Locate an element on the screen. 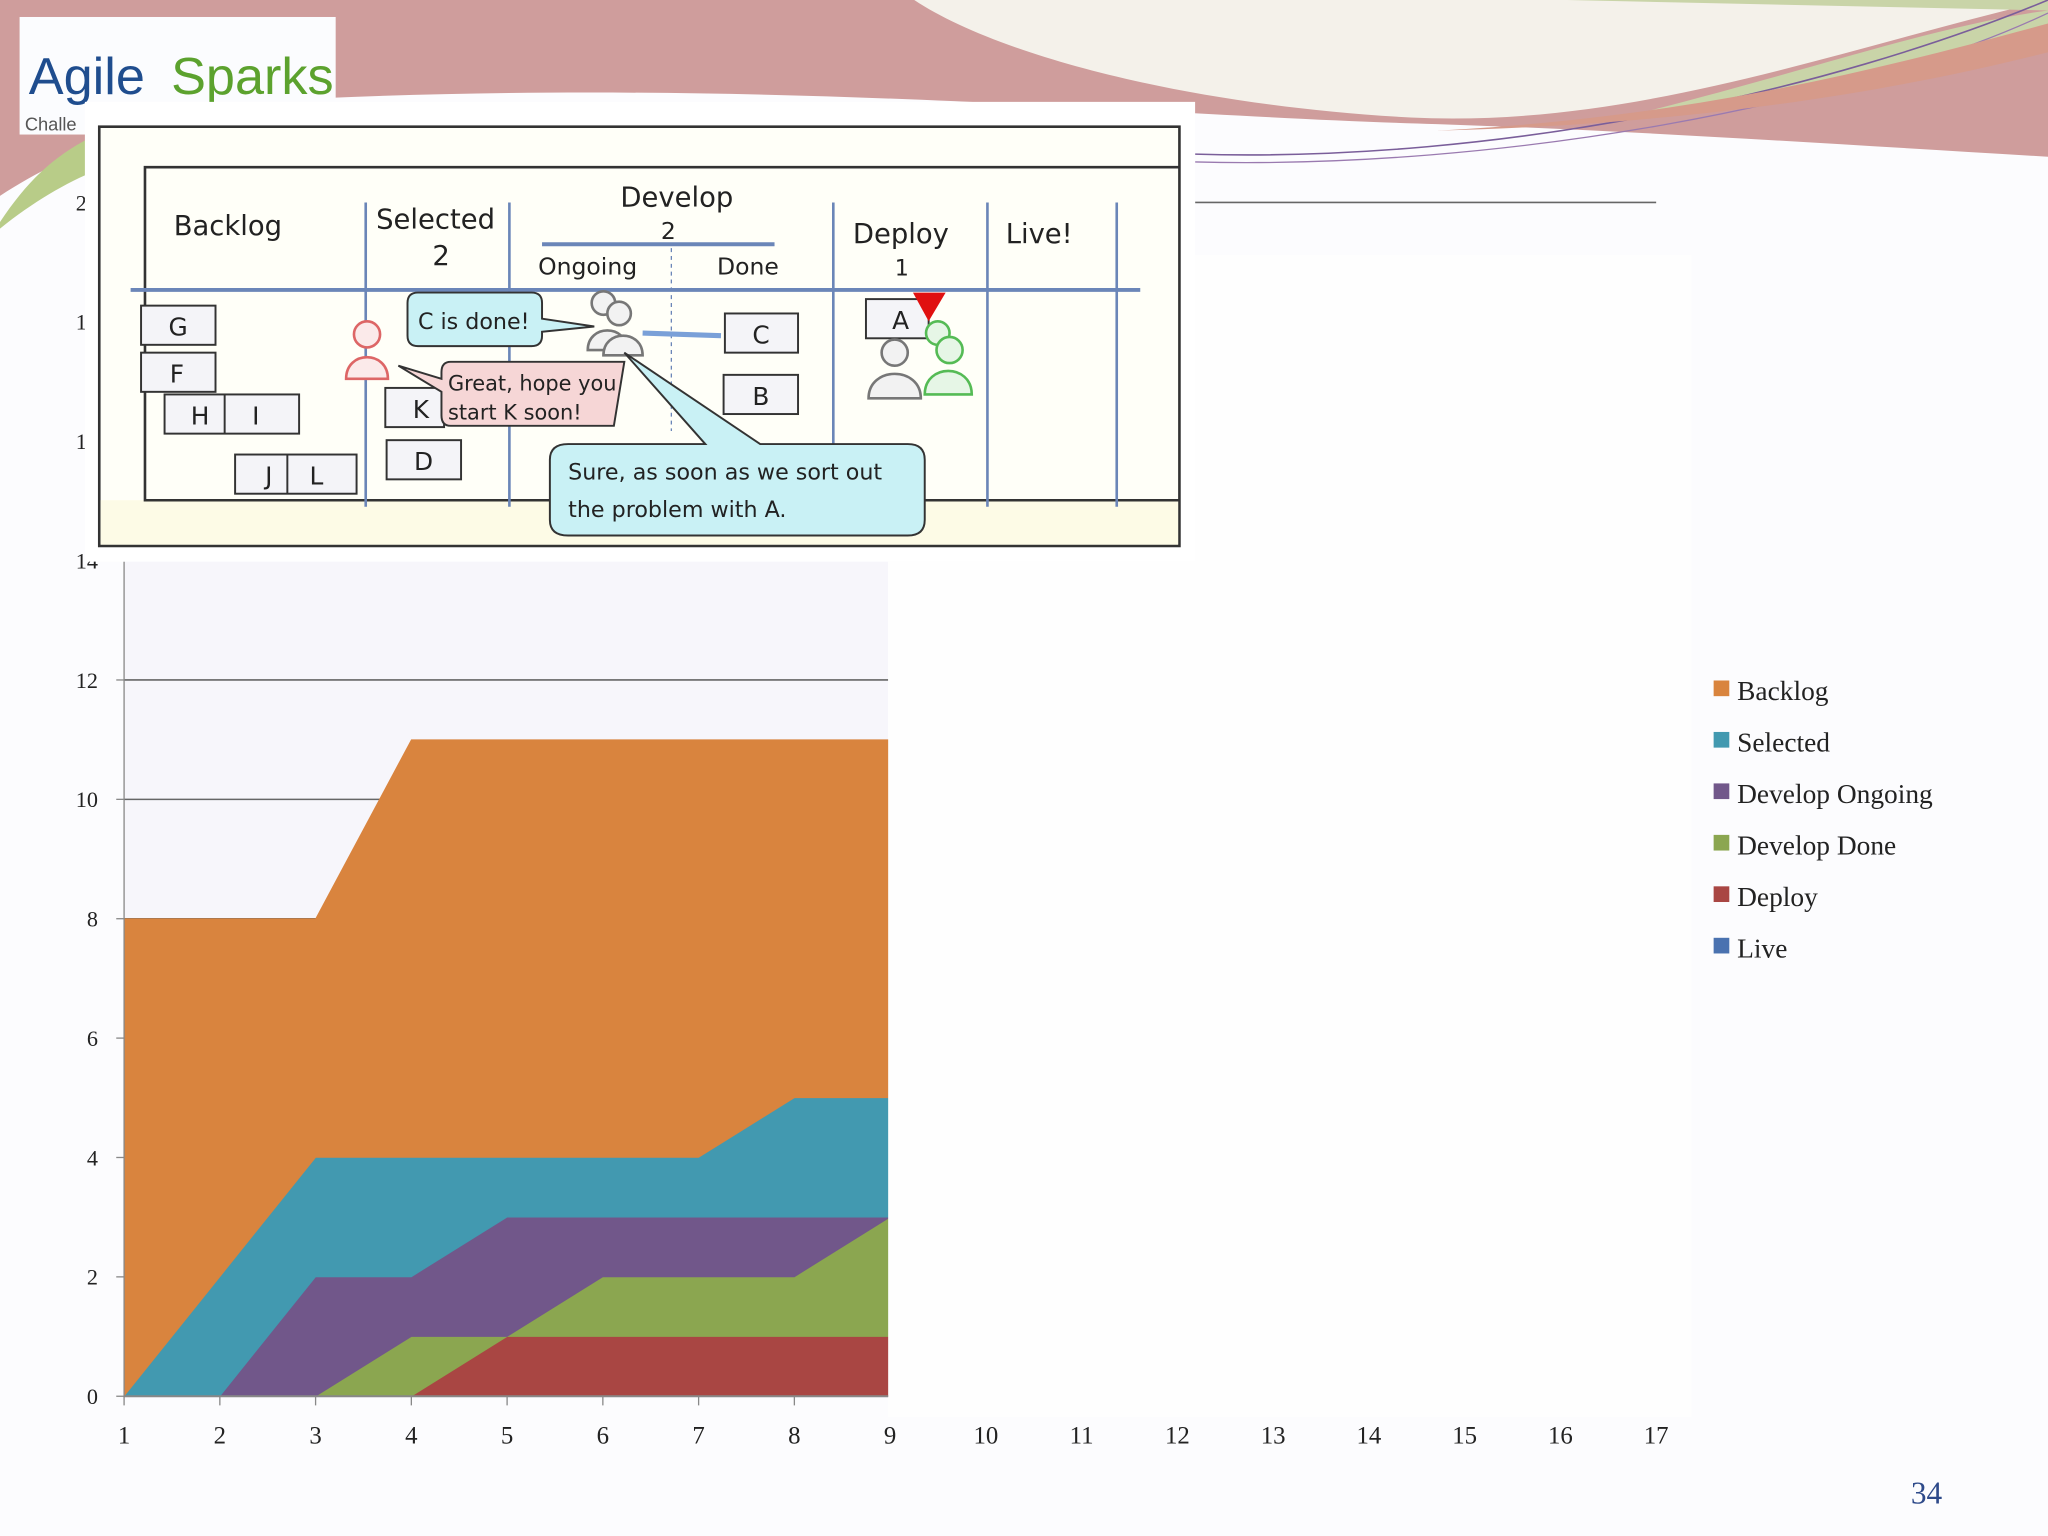 The image size is (2048, 1536). legend-item: Live is located at coordinates (1750, 948).